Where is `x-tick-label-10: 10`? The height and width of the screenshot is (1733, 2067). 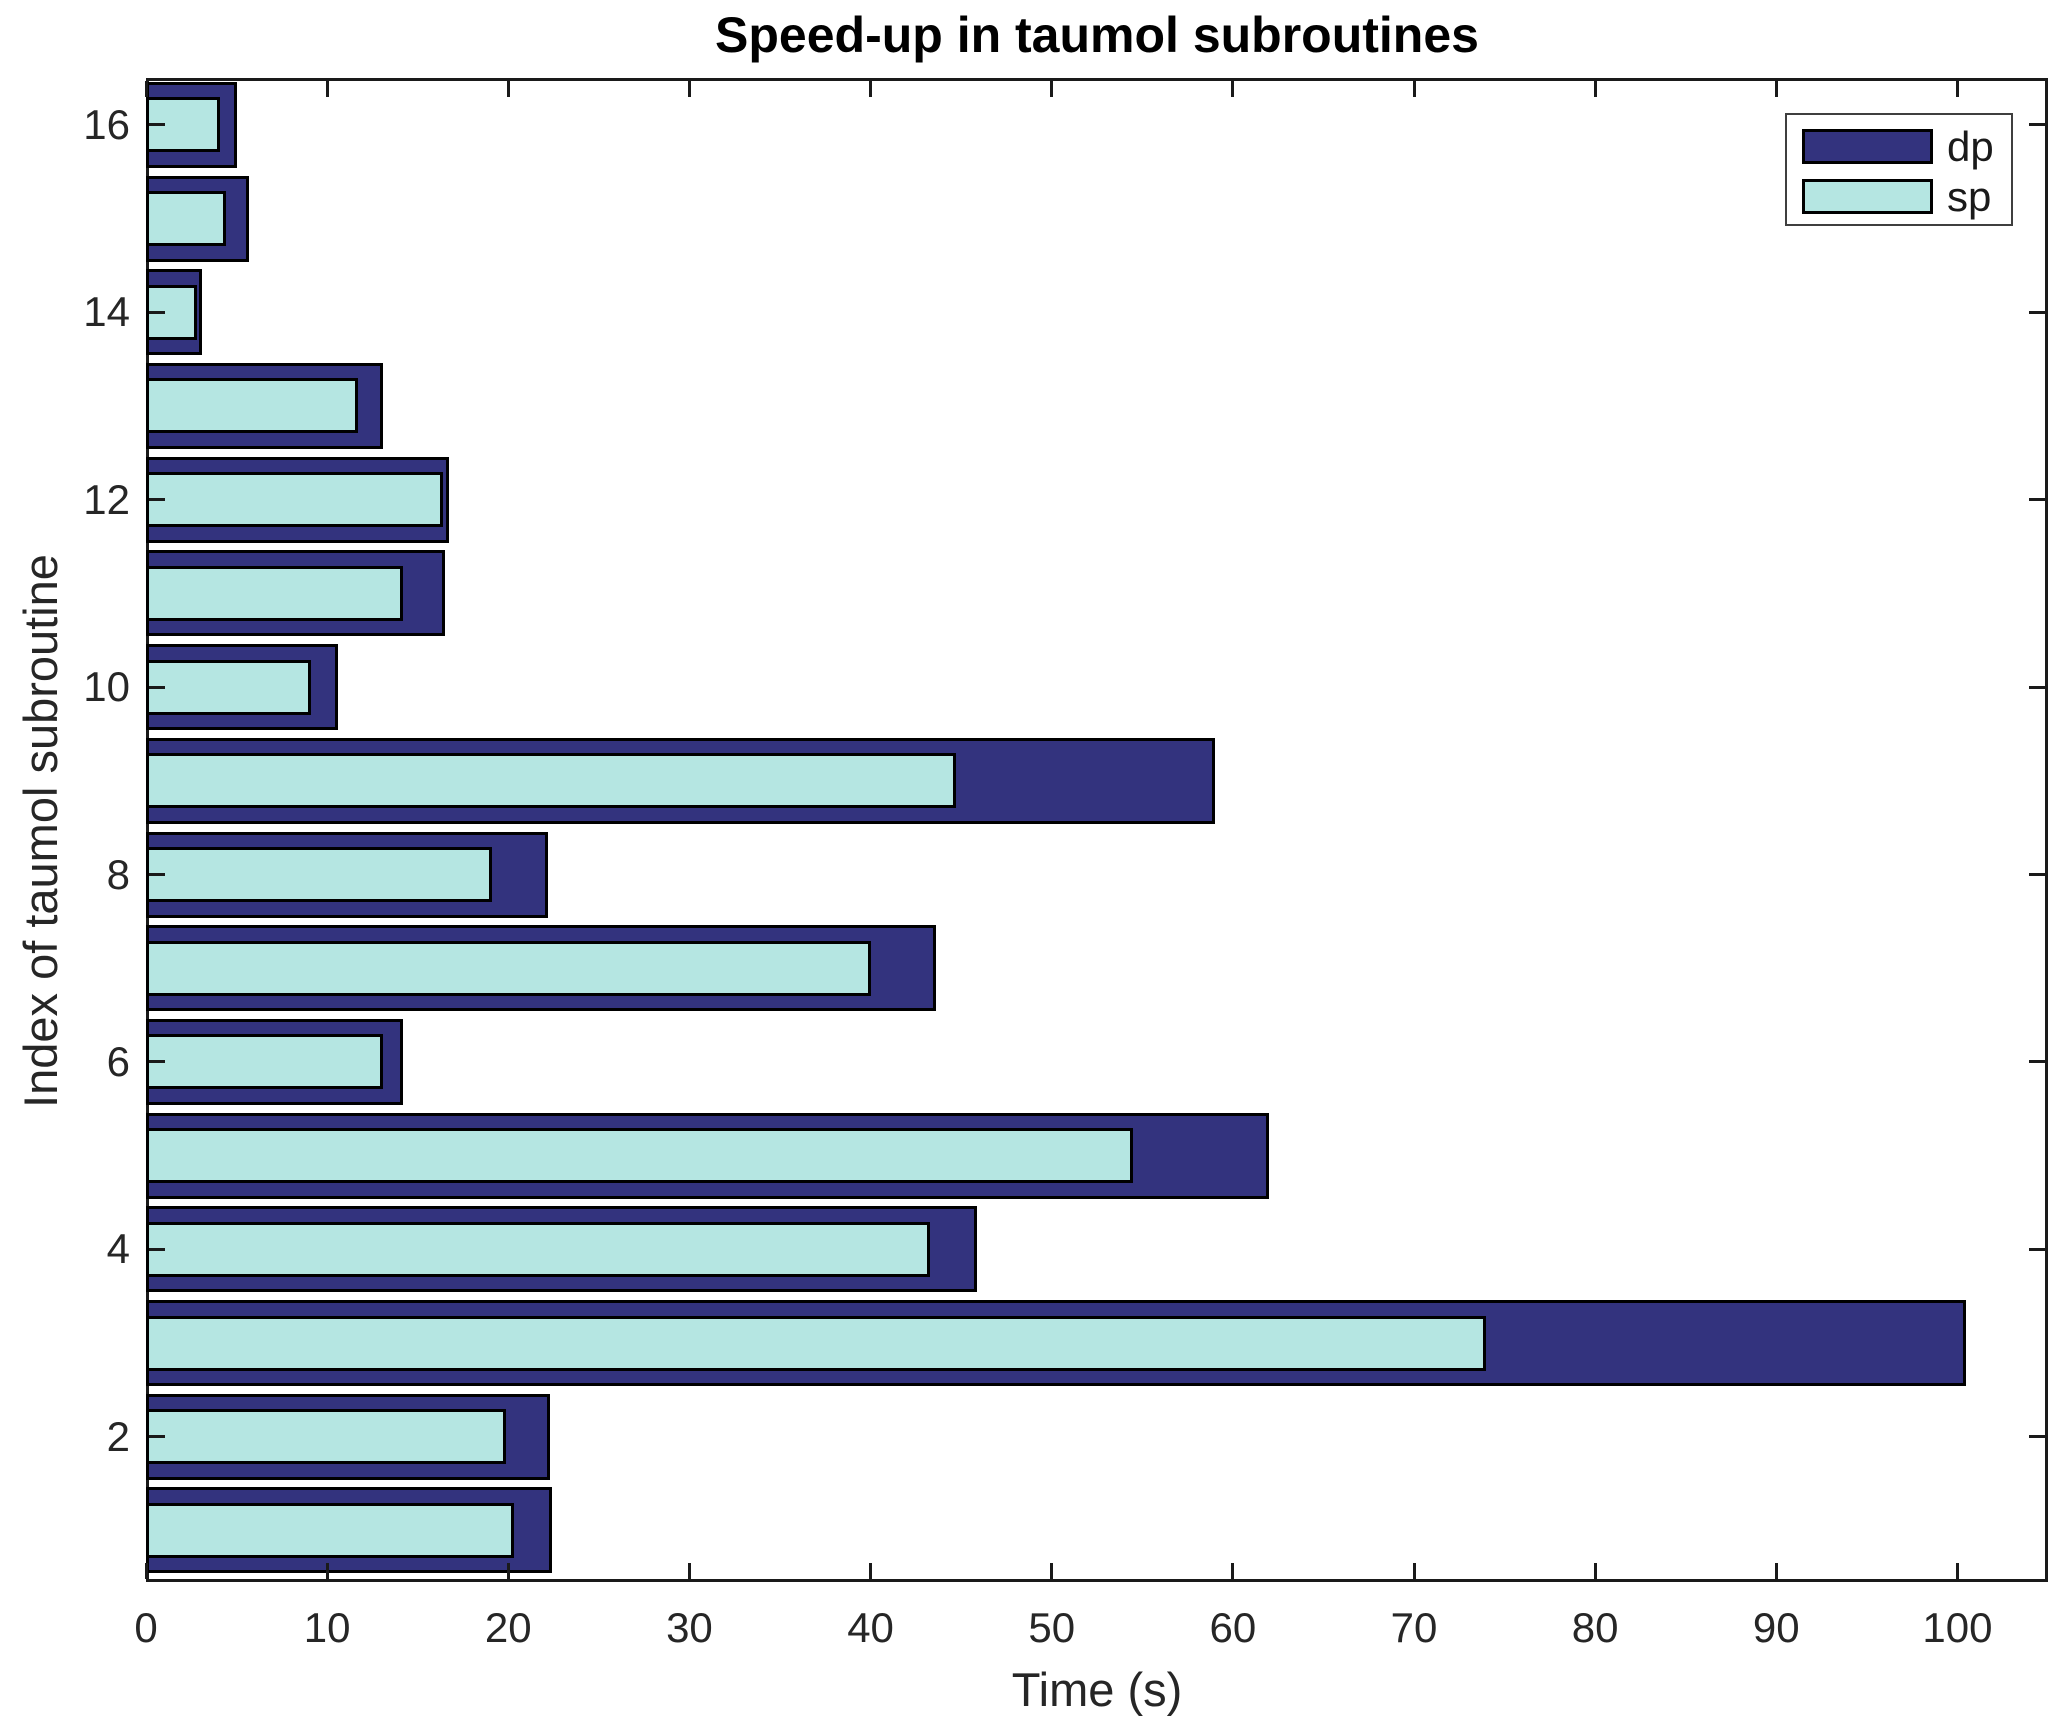
x-tick-label-10: 10 is located at coordinates (327, 1627).